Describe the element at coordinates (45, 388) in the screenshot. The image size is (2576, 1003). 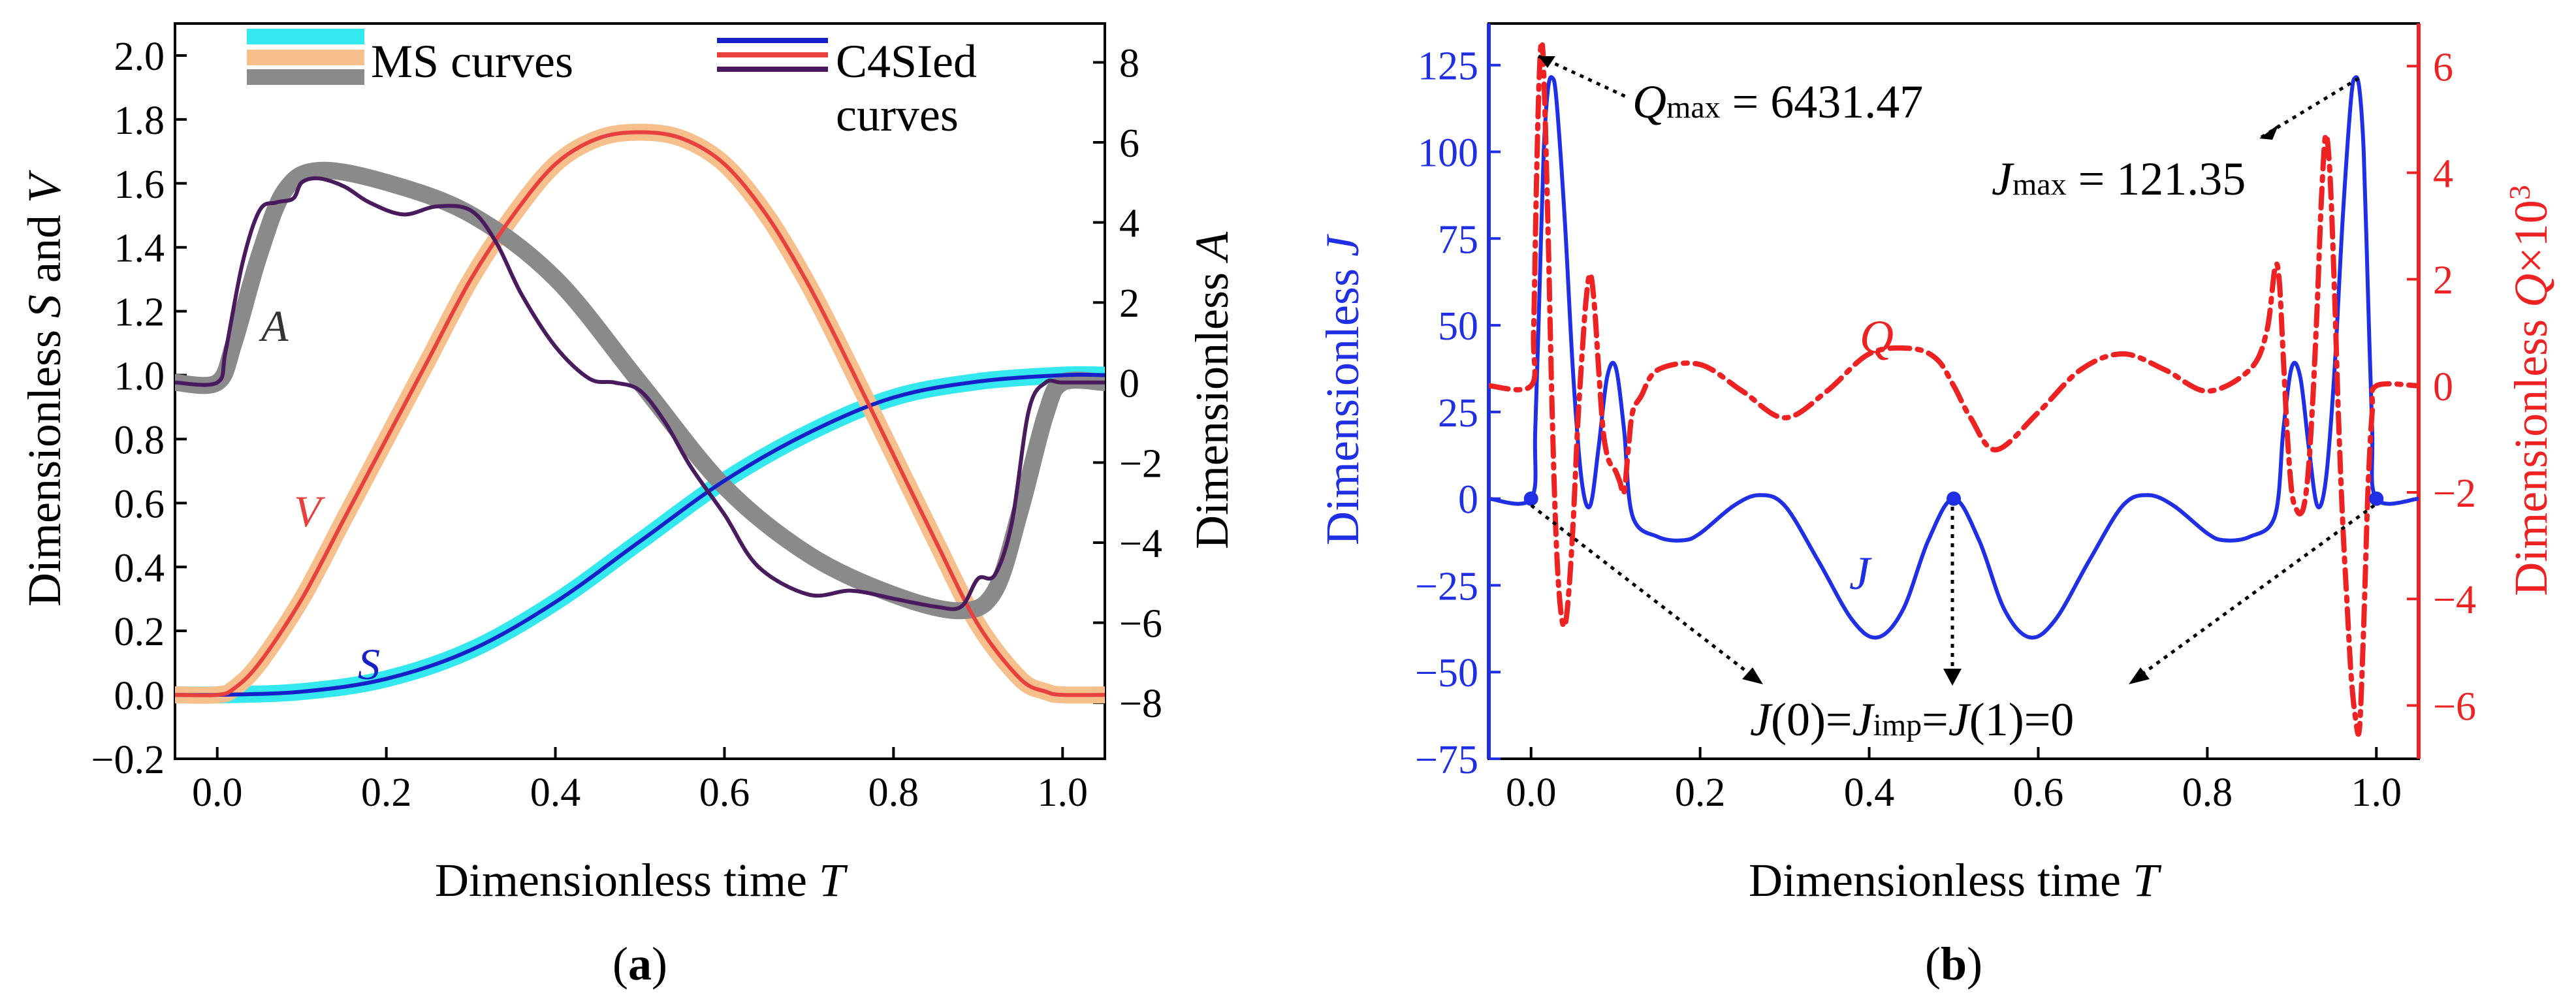
I see `panel-a-y-label: Dimensionless S and V` at that location.